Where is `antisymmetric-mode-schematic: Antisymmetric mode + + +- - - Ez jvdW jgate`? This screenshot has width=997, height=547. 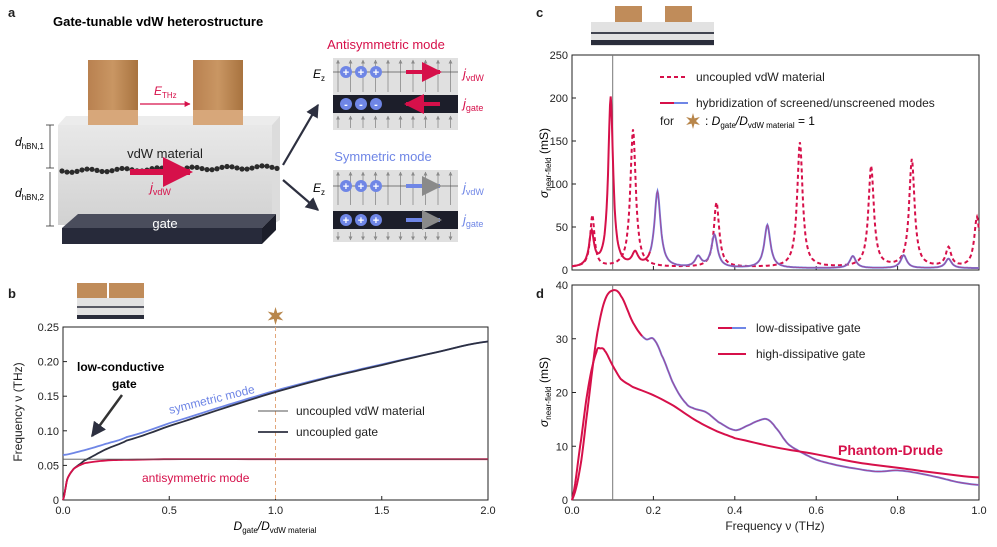 antisymmetric-mode-schematic: Antisymmetric mode + + +- - - Ez jvdW jgate is located at coordinates (398, 83).